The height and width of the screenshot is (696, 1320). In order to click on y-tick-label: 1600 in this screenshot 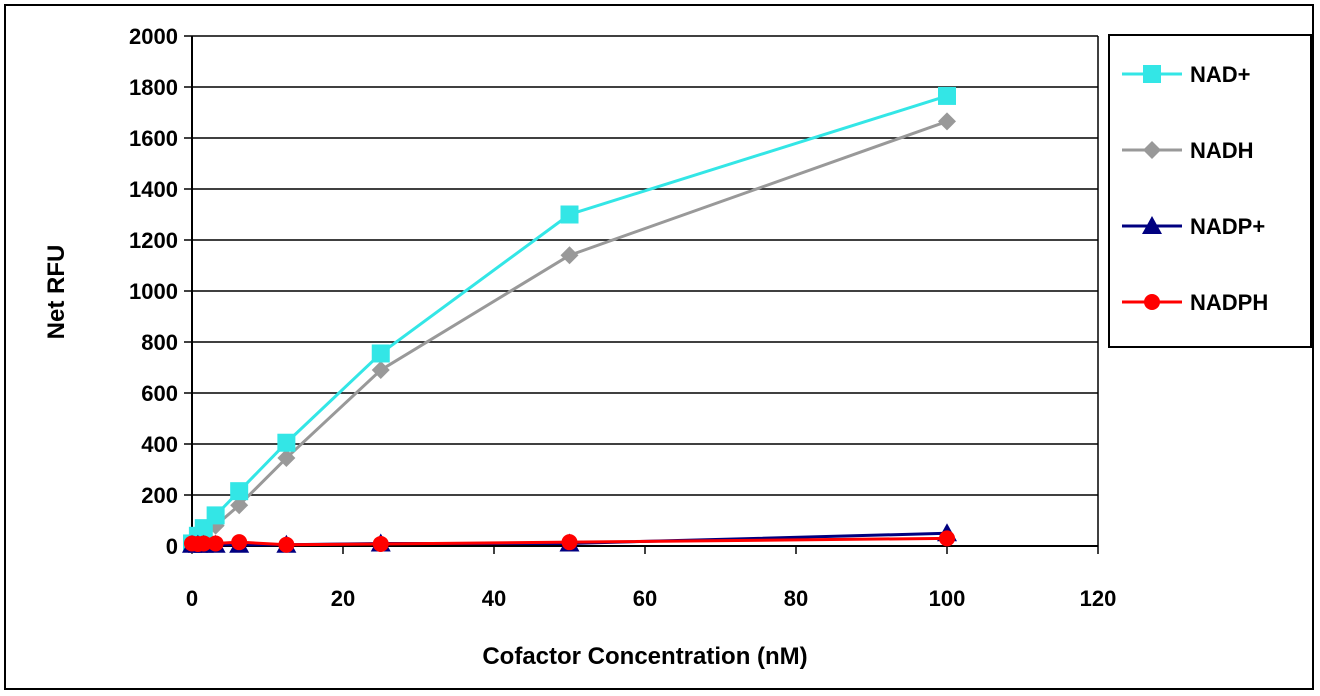, I will do `click(153, 138)`.